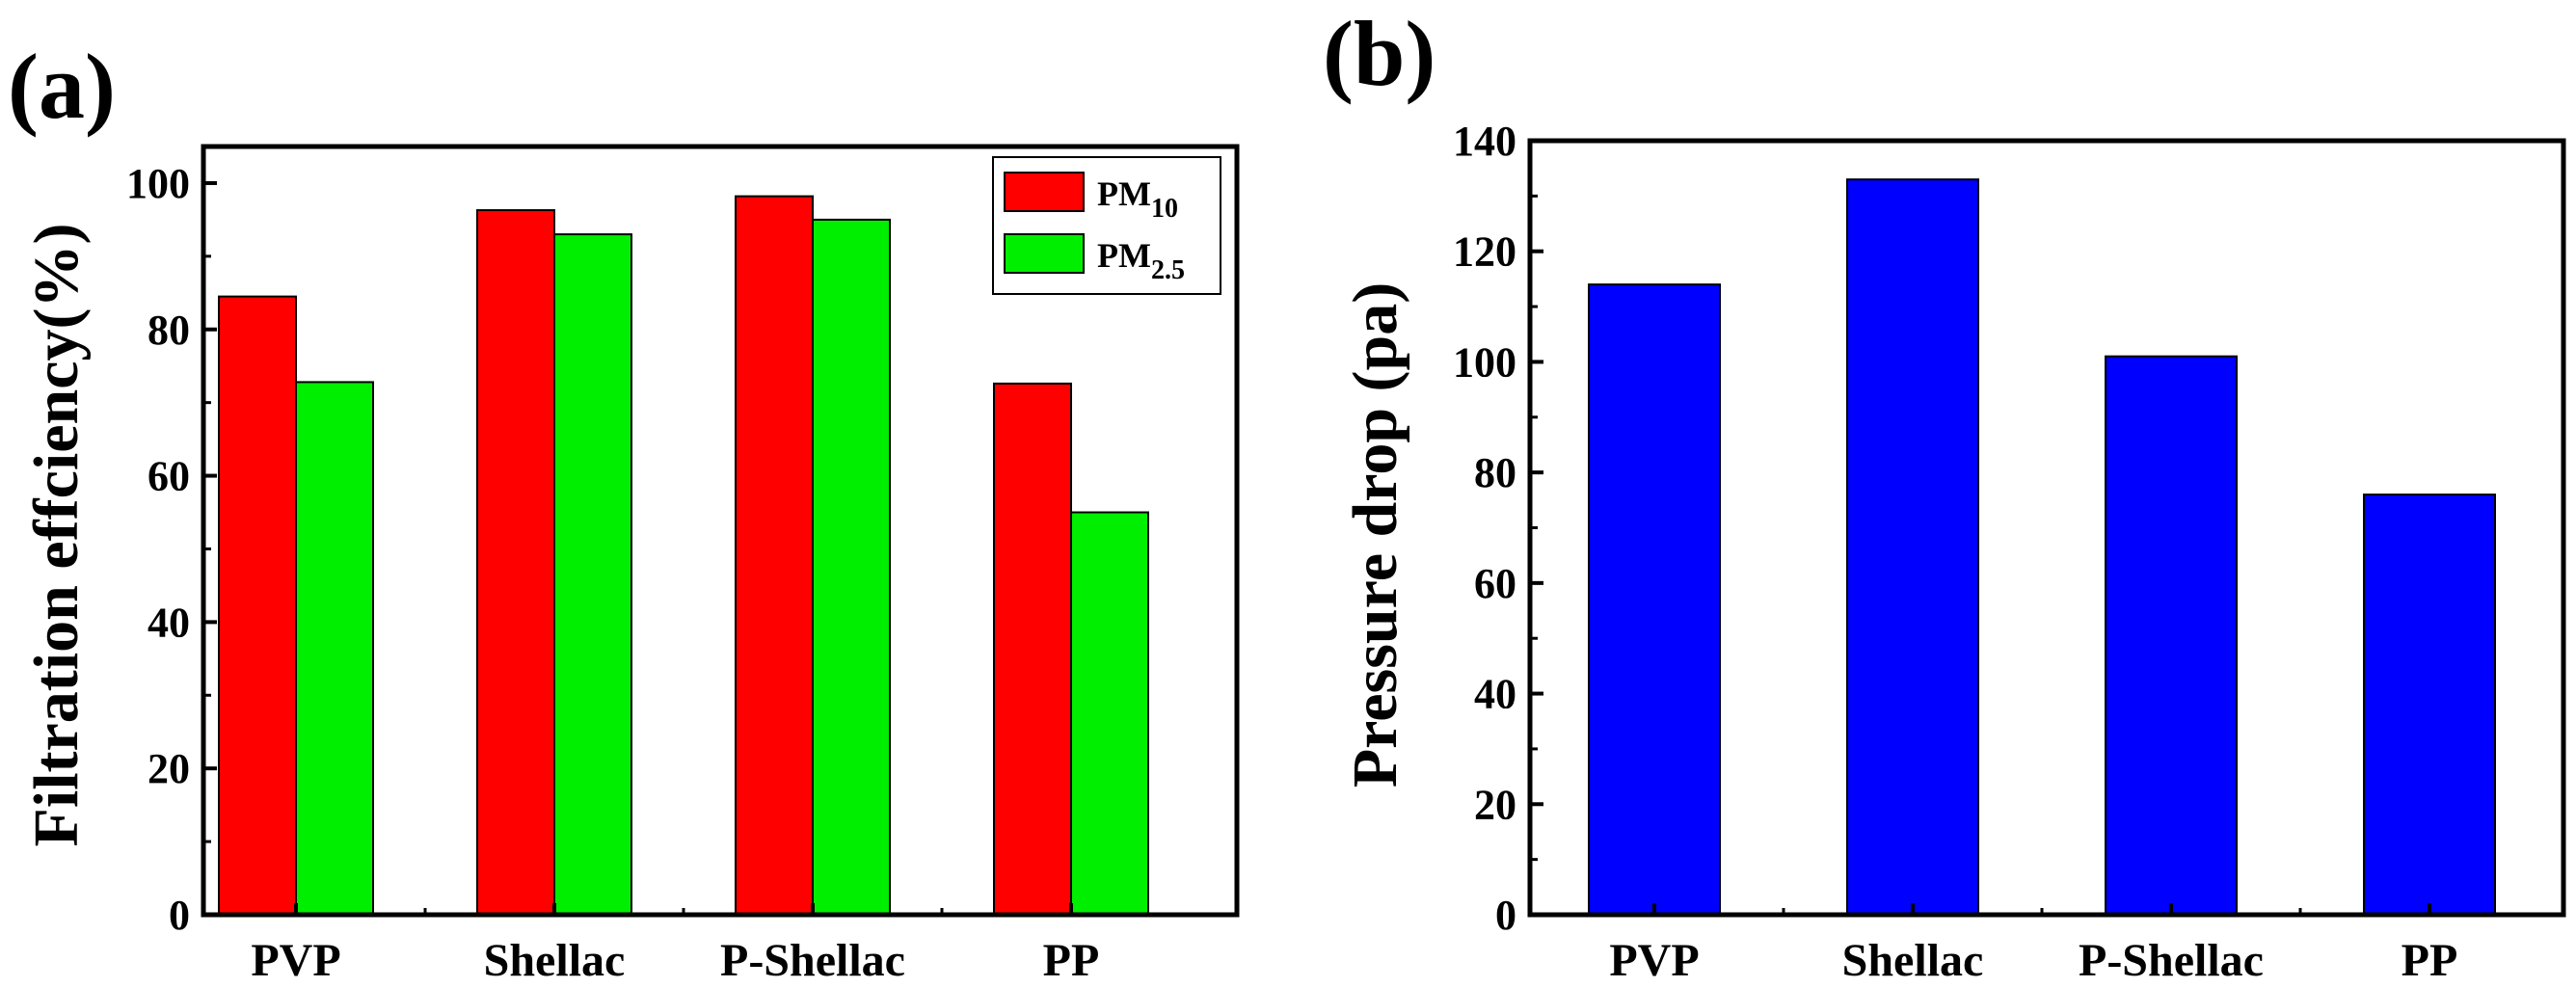 The width and height of the screenshot is (2576, 988). Describe the element at coordinates (2171, 635) in the screenshot. I see `bar-b-p-shellac-s0` at that location.